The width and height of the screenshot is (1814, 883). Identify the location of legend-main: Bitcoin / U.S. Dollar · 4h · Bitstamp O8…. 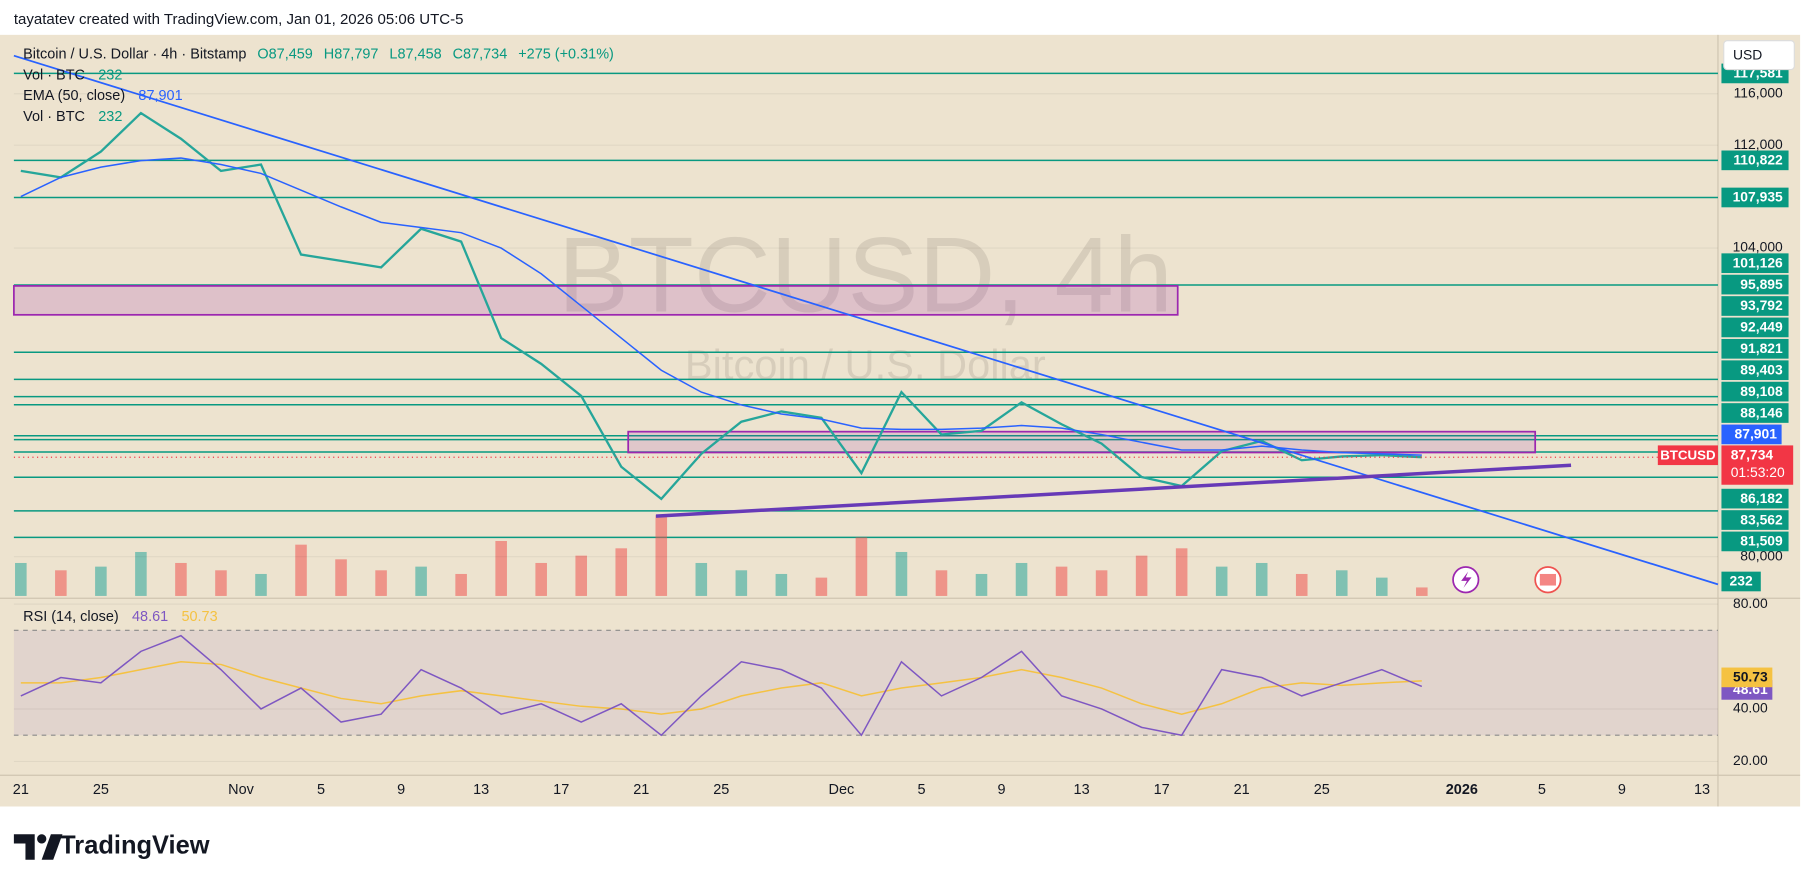
(318, 54).